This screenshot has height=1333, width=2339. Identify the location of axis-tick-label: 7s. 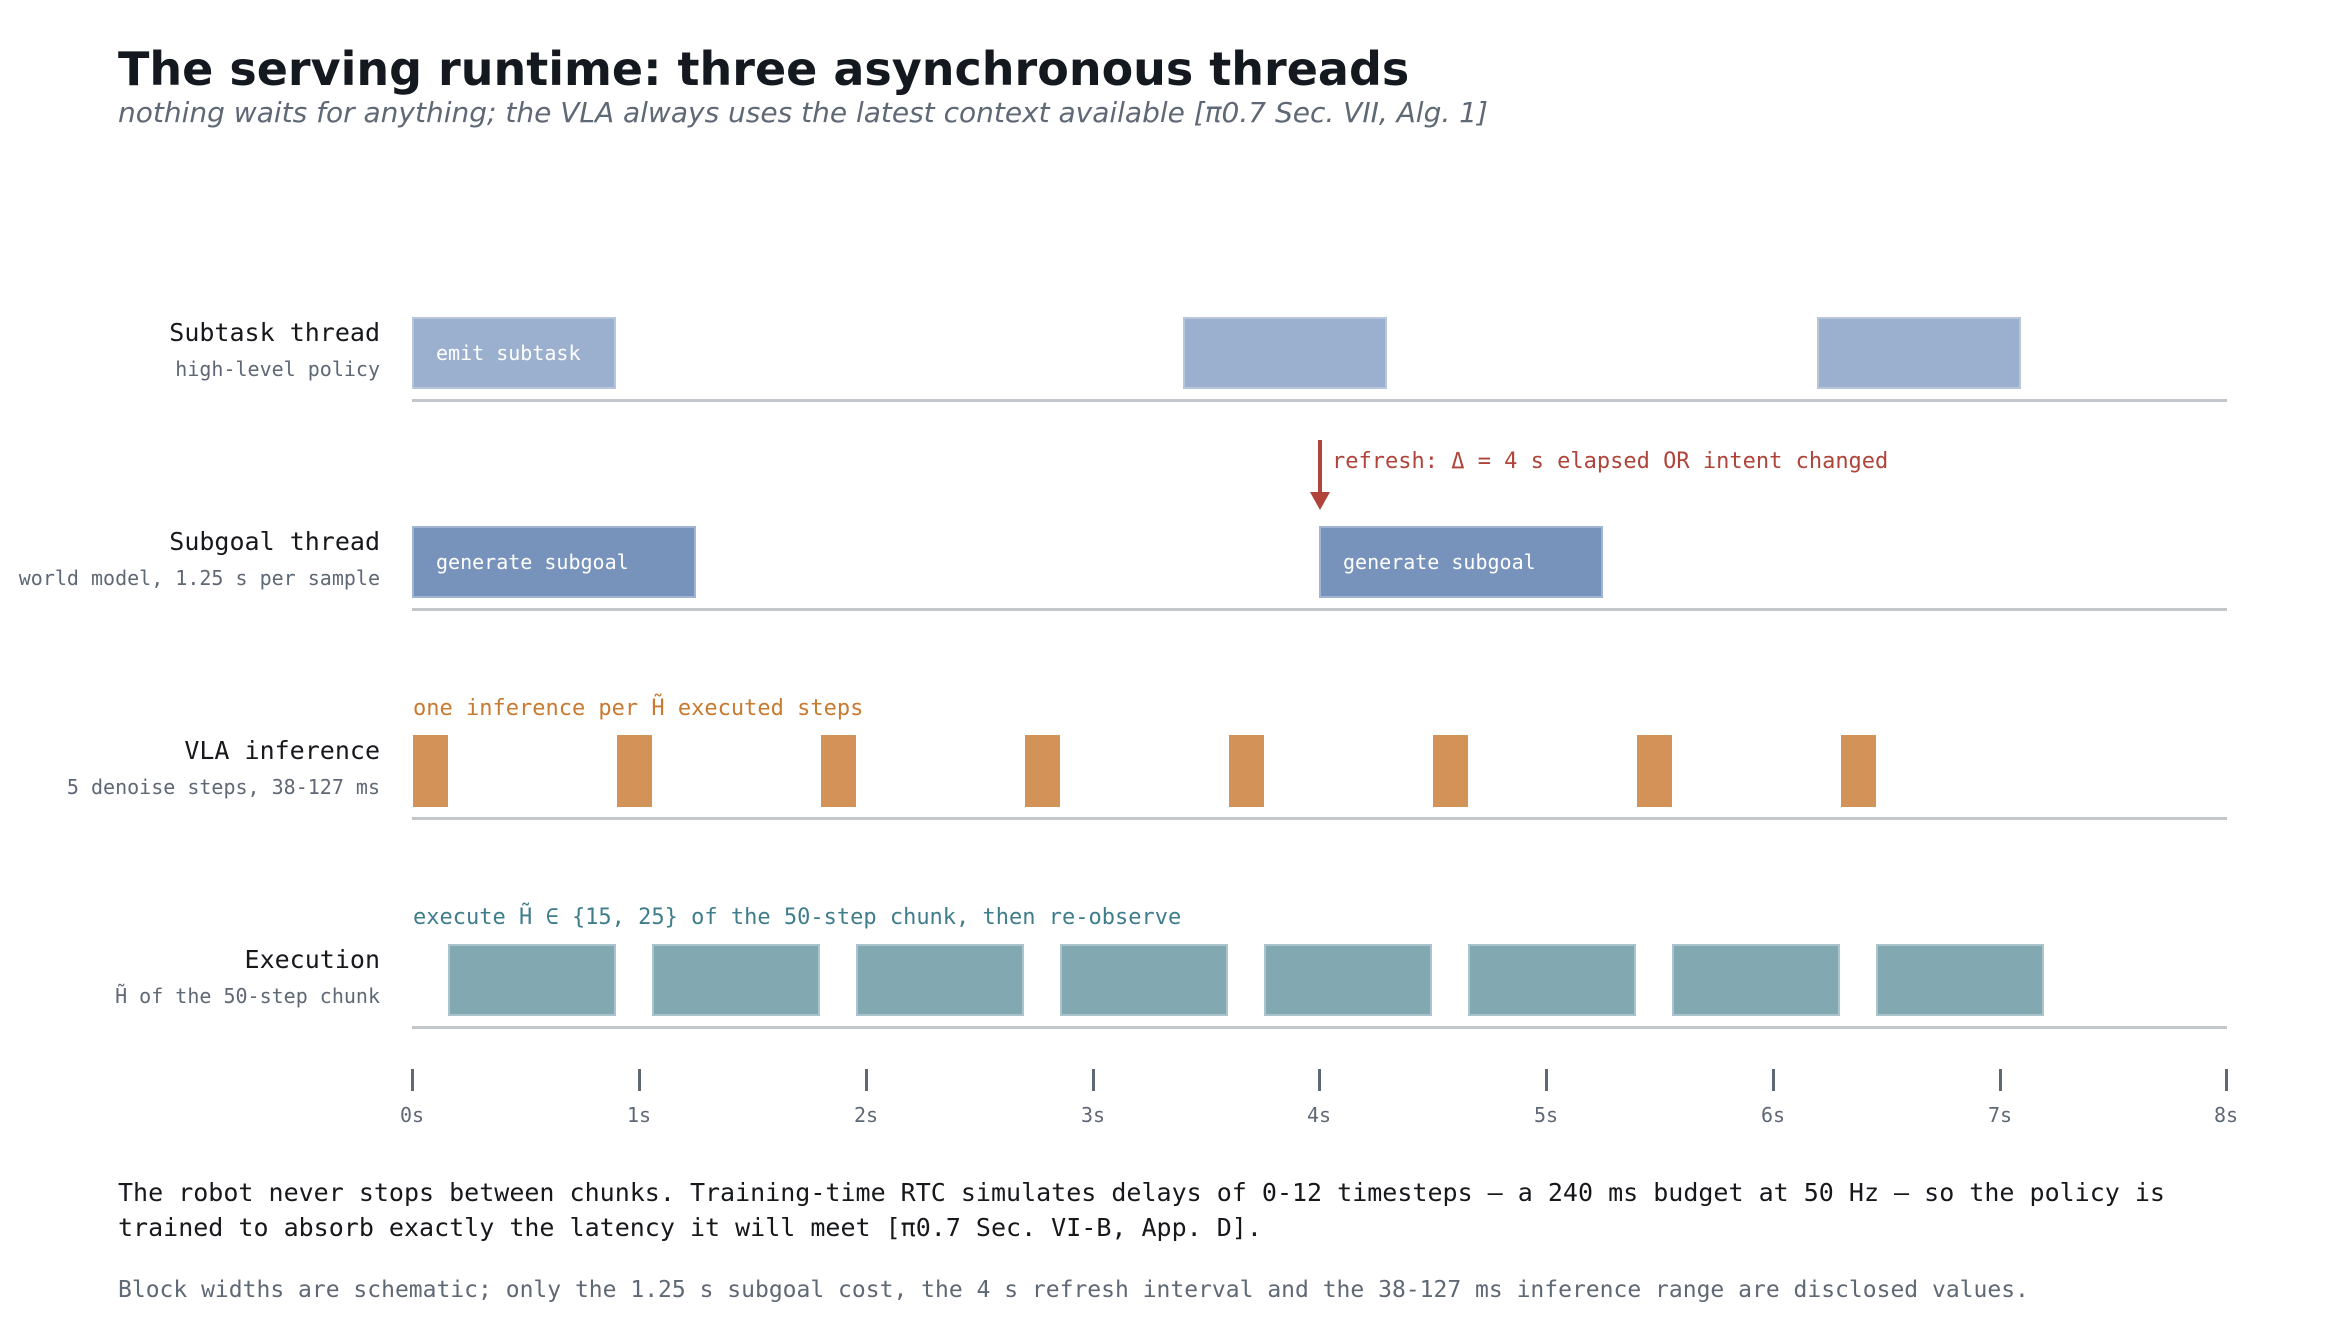
(2000, 1115).